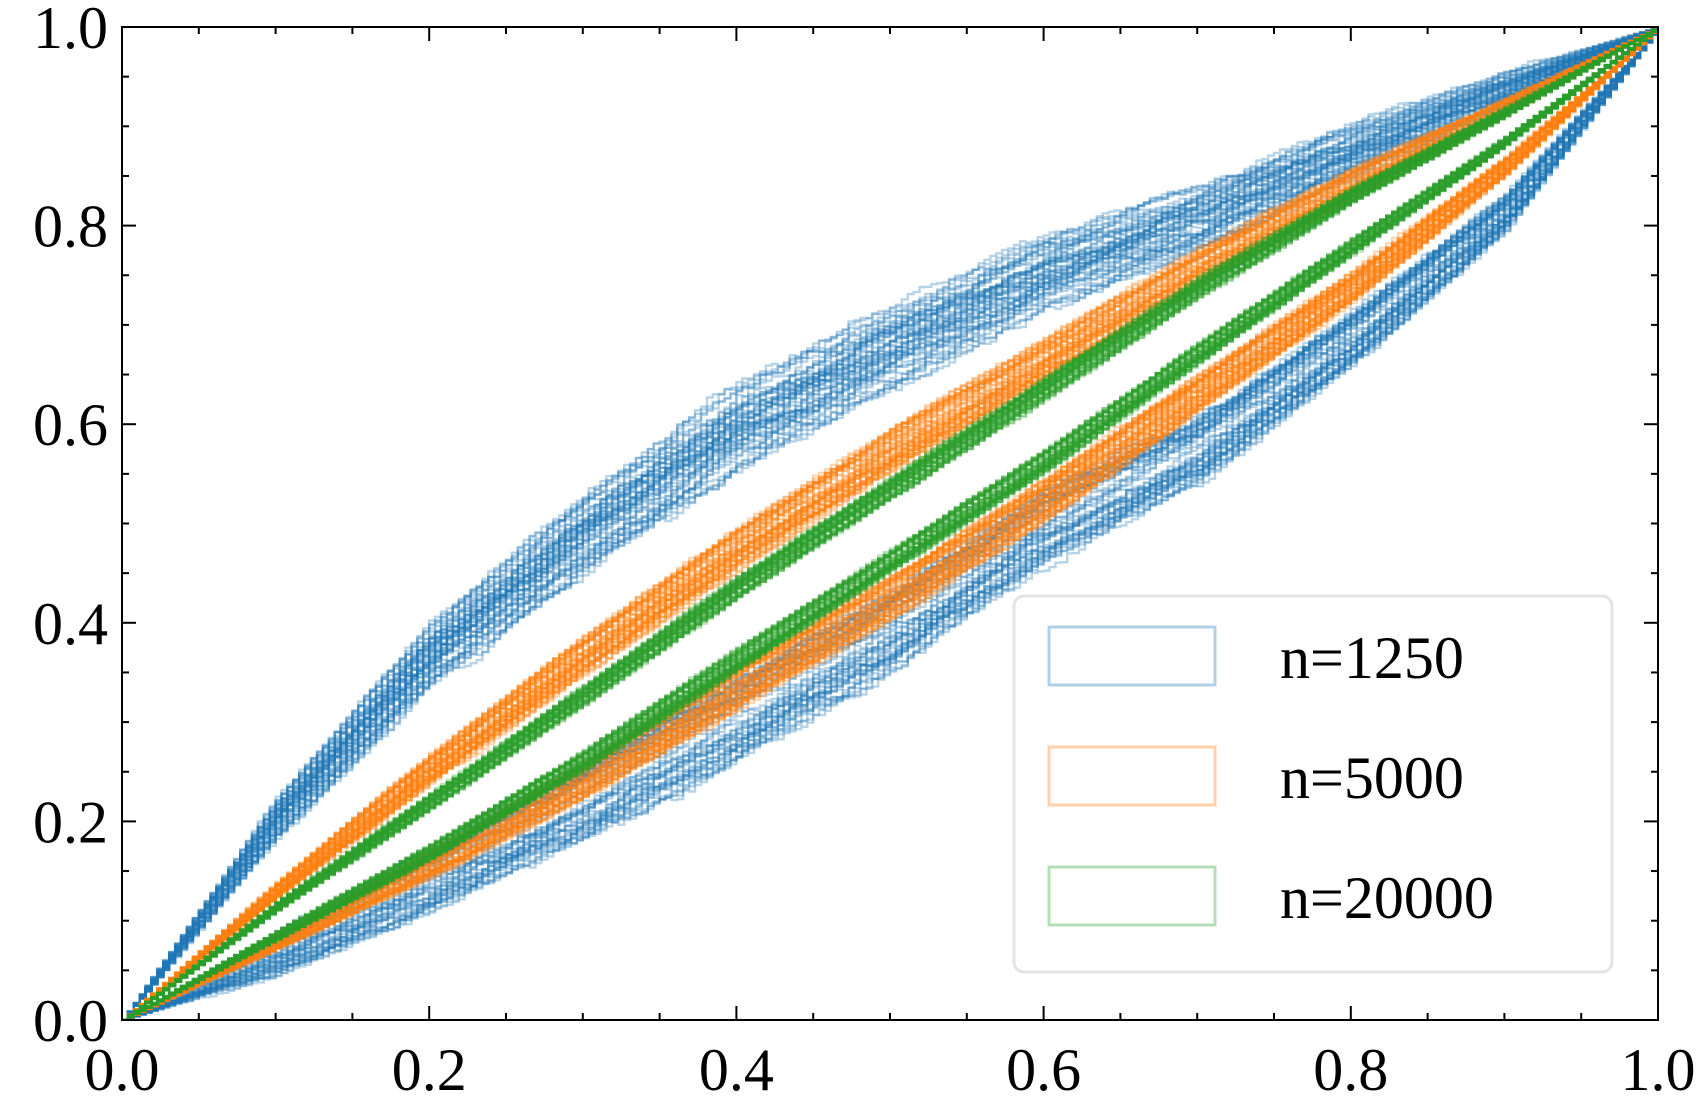 This screenshot has width=1701, height=1106. Describe the element at coordinates (1372, 658) in the screenshot. I see `legend-label: n=1250` at that location.